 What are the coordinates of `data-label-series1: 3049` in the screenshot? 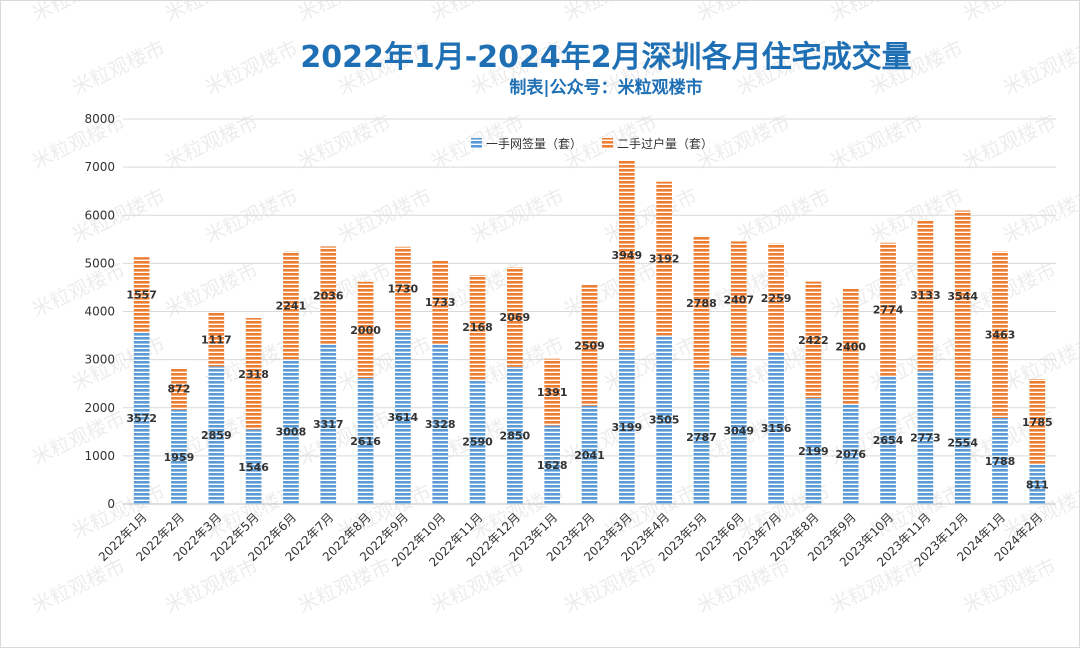 It's located at (738, 431).